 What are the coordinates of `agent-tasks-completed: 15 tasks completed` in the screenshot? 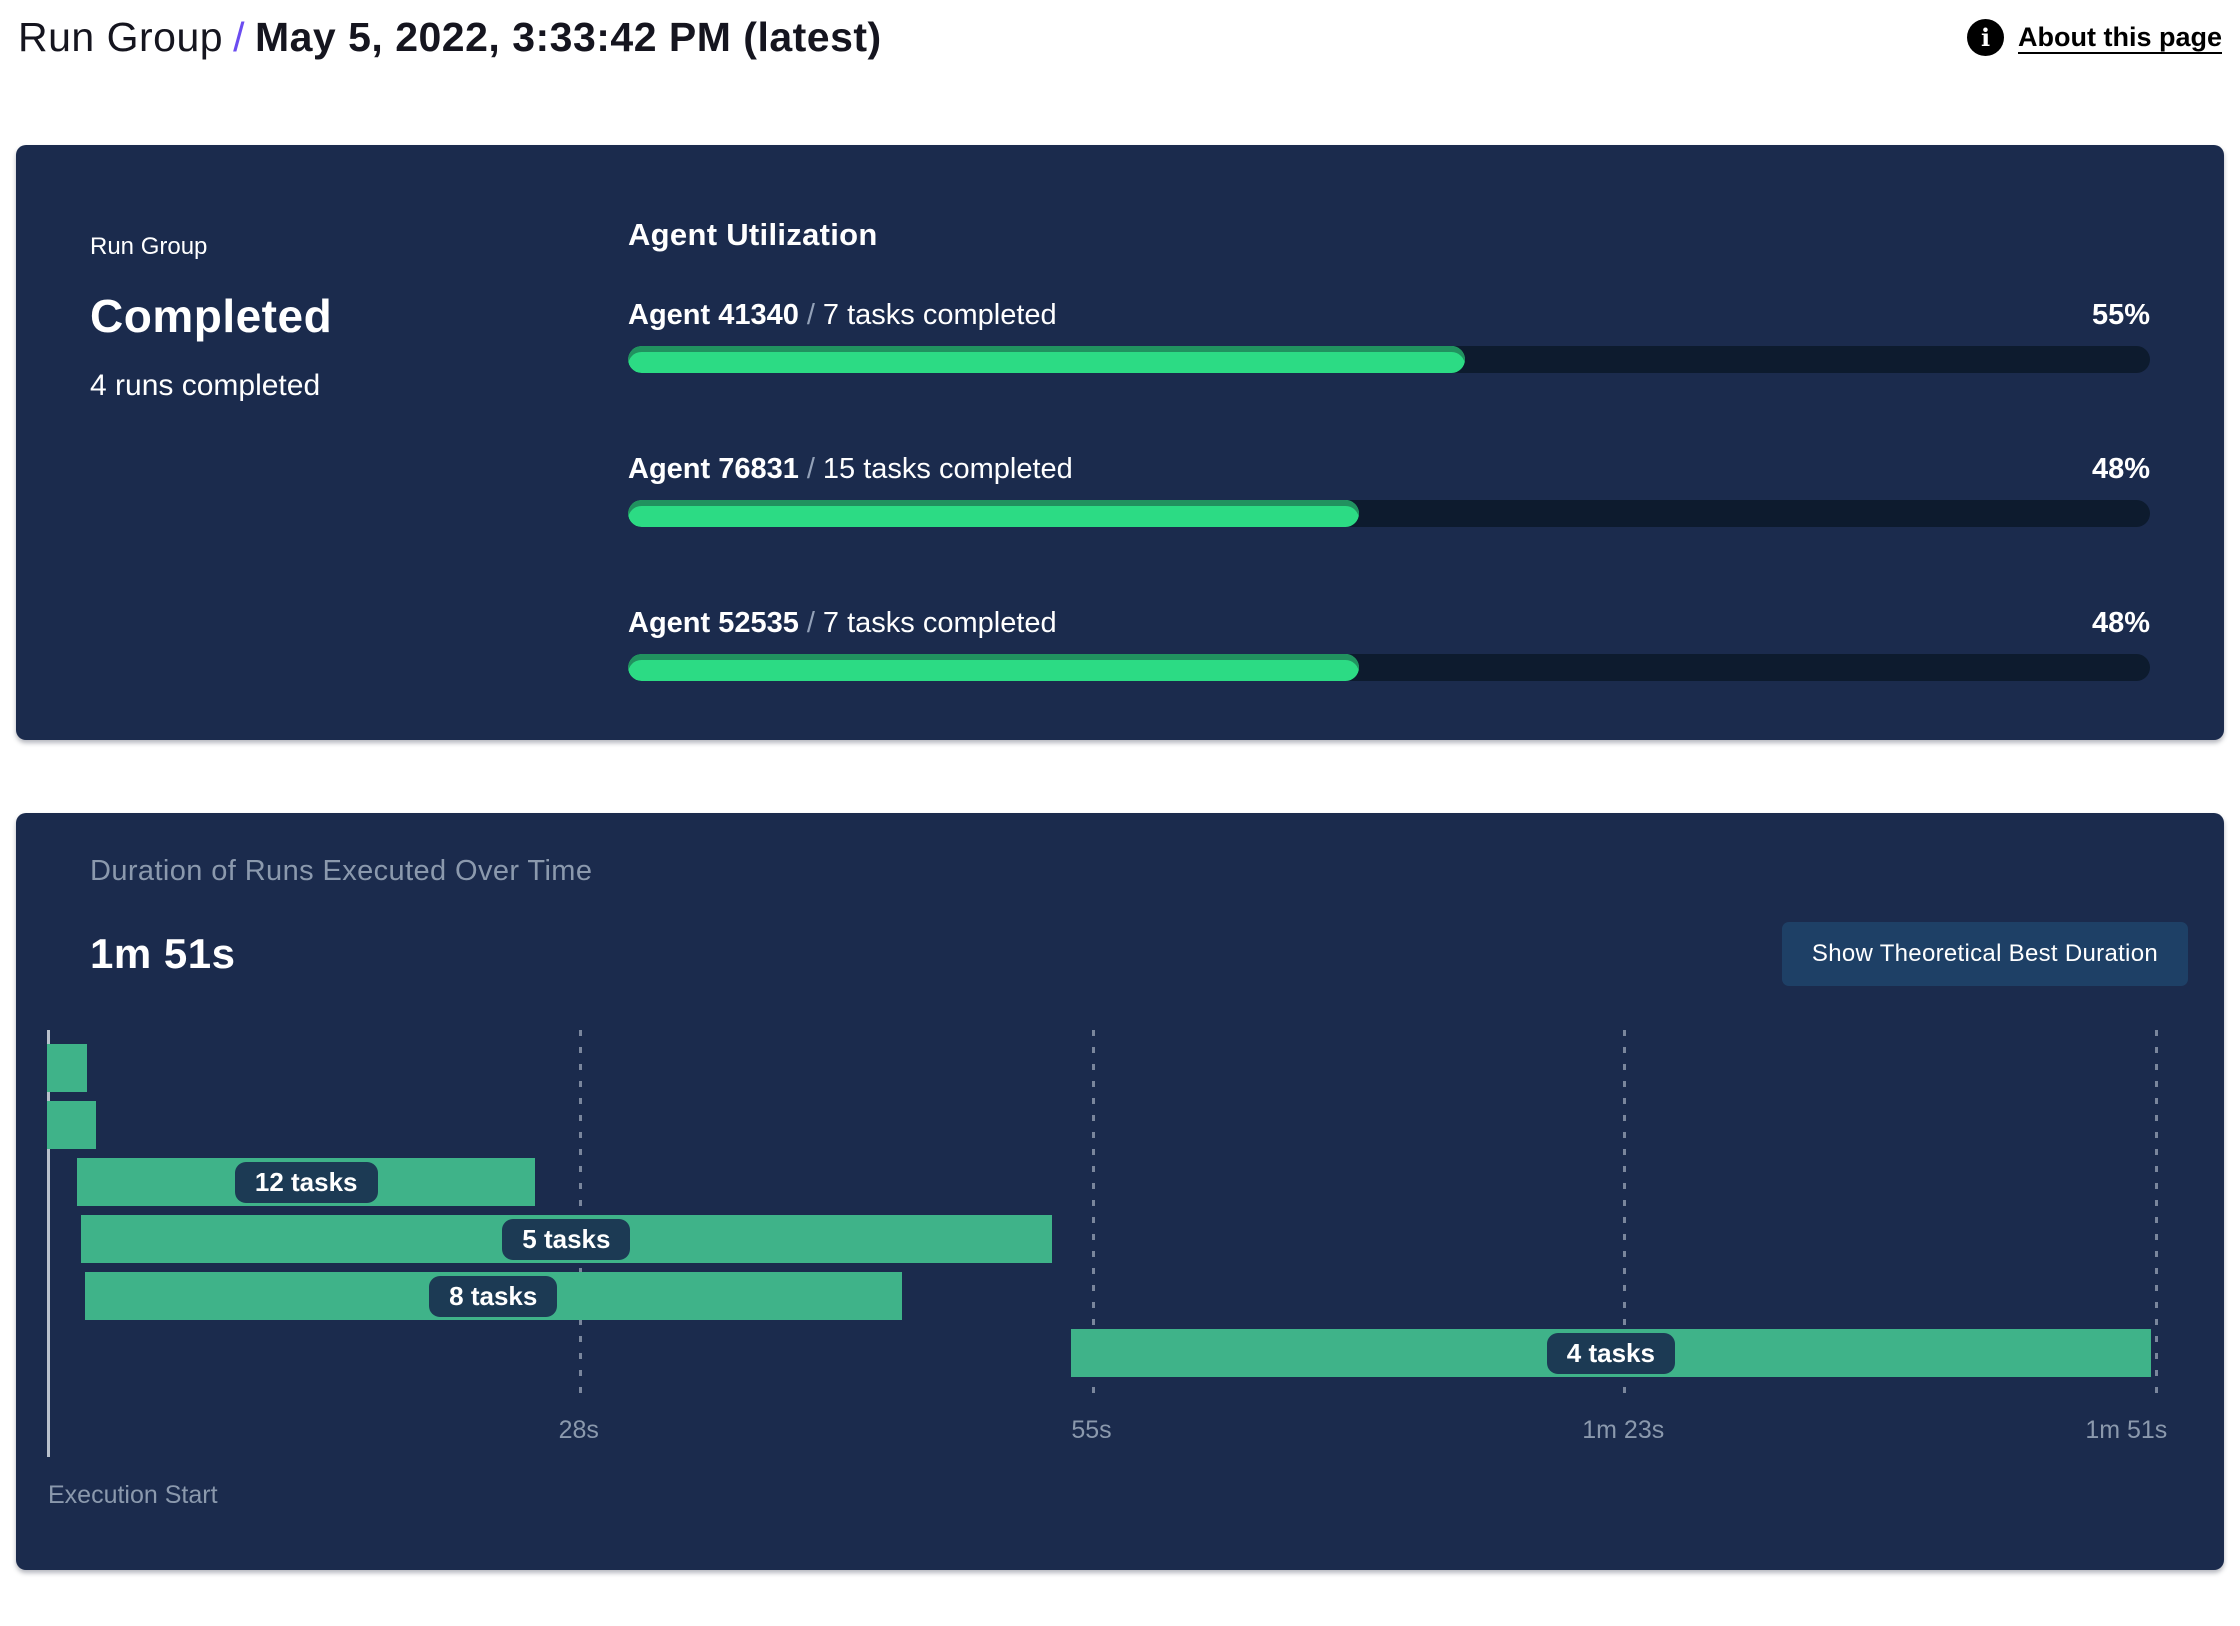 It's located at (947, 469).